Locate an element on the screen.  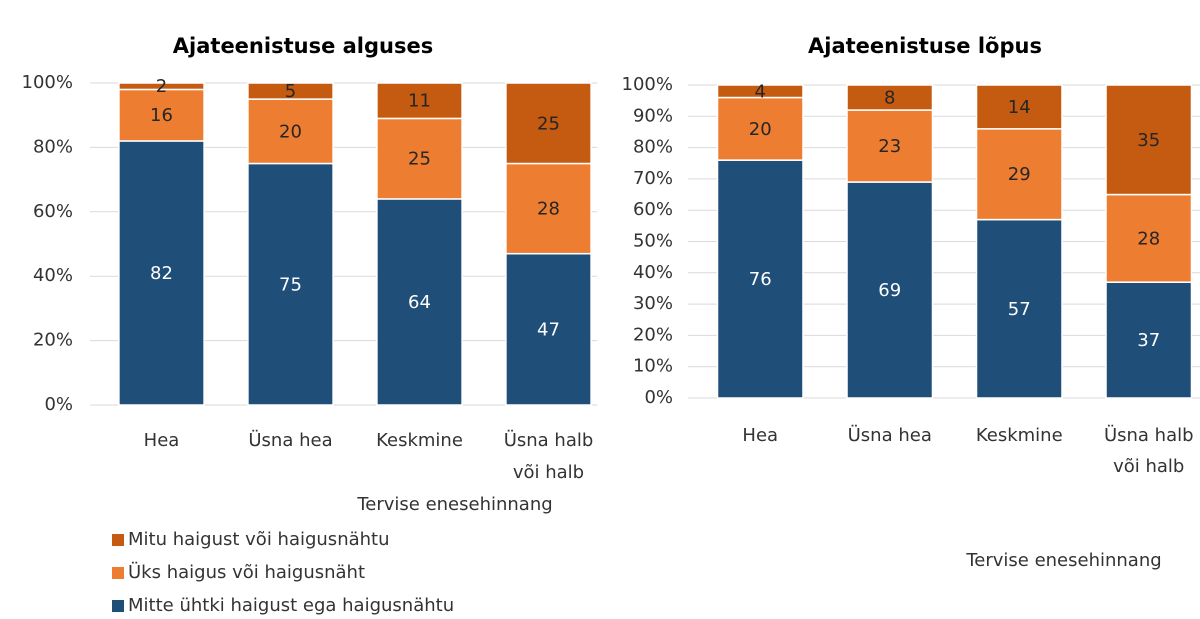
y-tick-label: 50% is located at coordinates (653, 241).